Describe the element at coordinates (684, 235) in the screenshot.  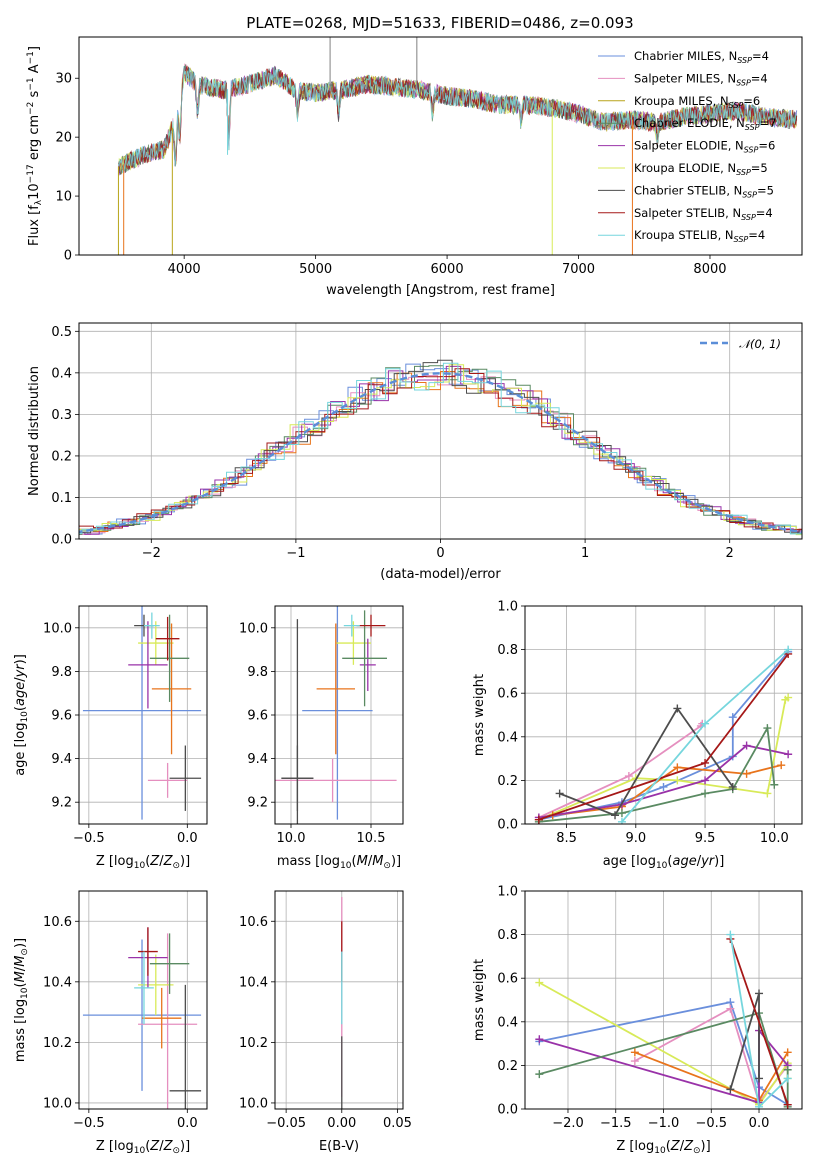
I see `legend-text: Kroupa STELIB, N` at that location.